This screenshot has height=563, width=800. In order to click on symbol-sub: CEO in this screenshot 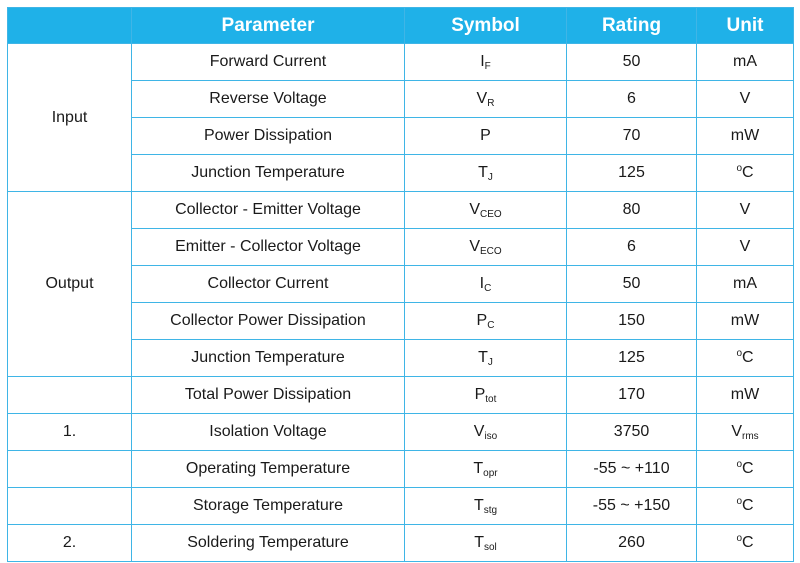, I will do `click(491, 214)`.